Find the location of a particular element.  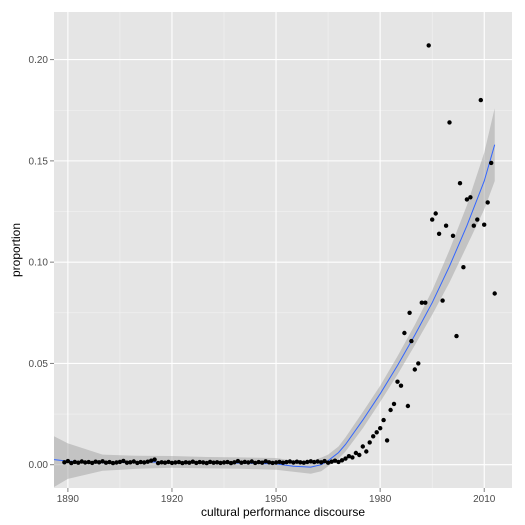

y-tick-label: 0.15 is located at coordinates (39, 161).